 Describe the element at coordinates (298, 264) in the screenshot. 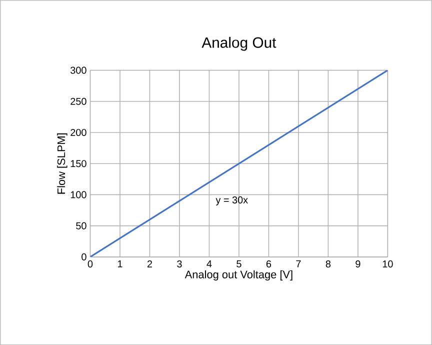

I see `x-tick-label: 7` at that location.